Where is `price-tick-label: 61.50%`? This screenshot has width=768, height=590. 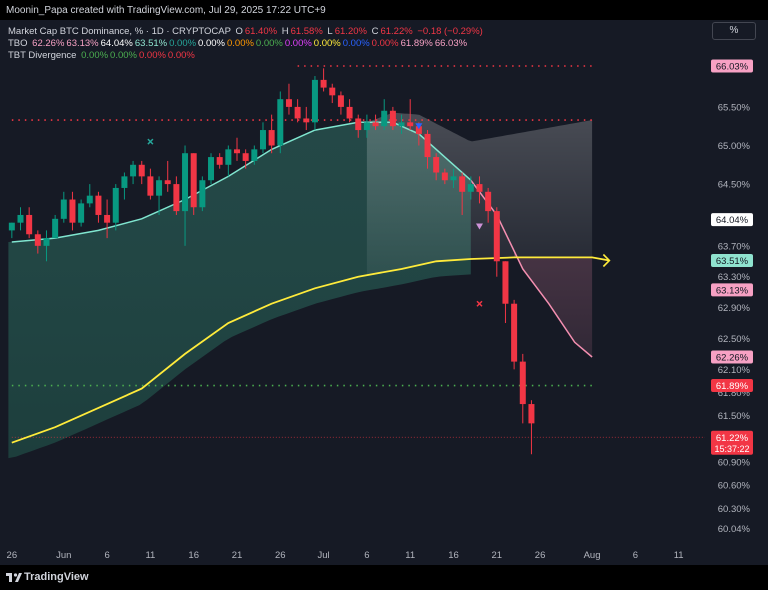
price-tick-label: 61.50% is located at coordinates (734, 416).